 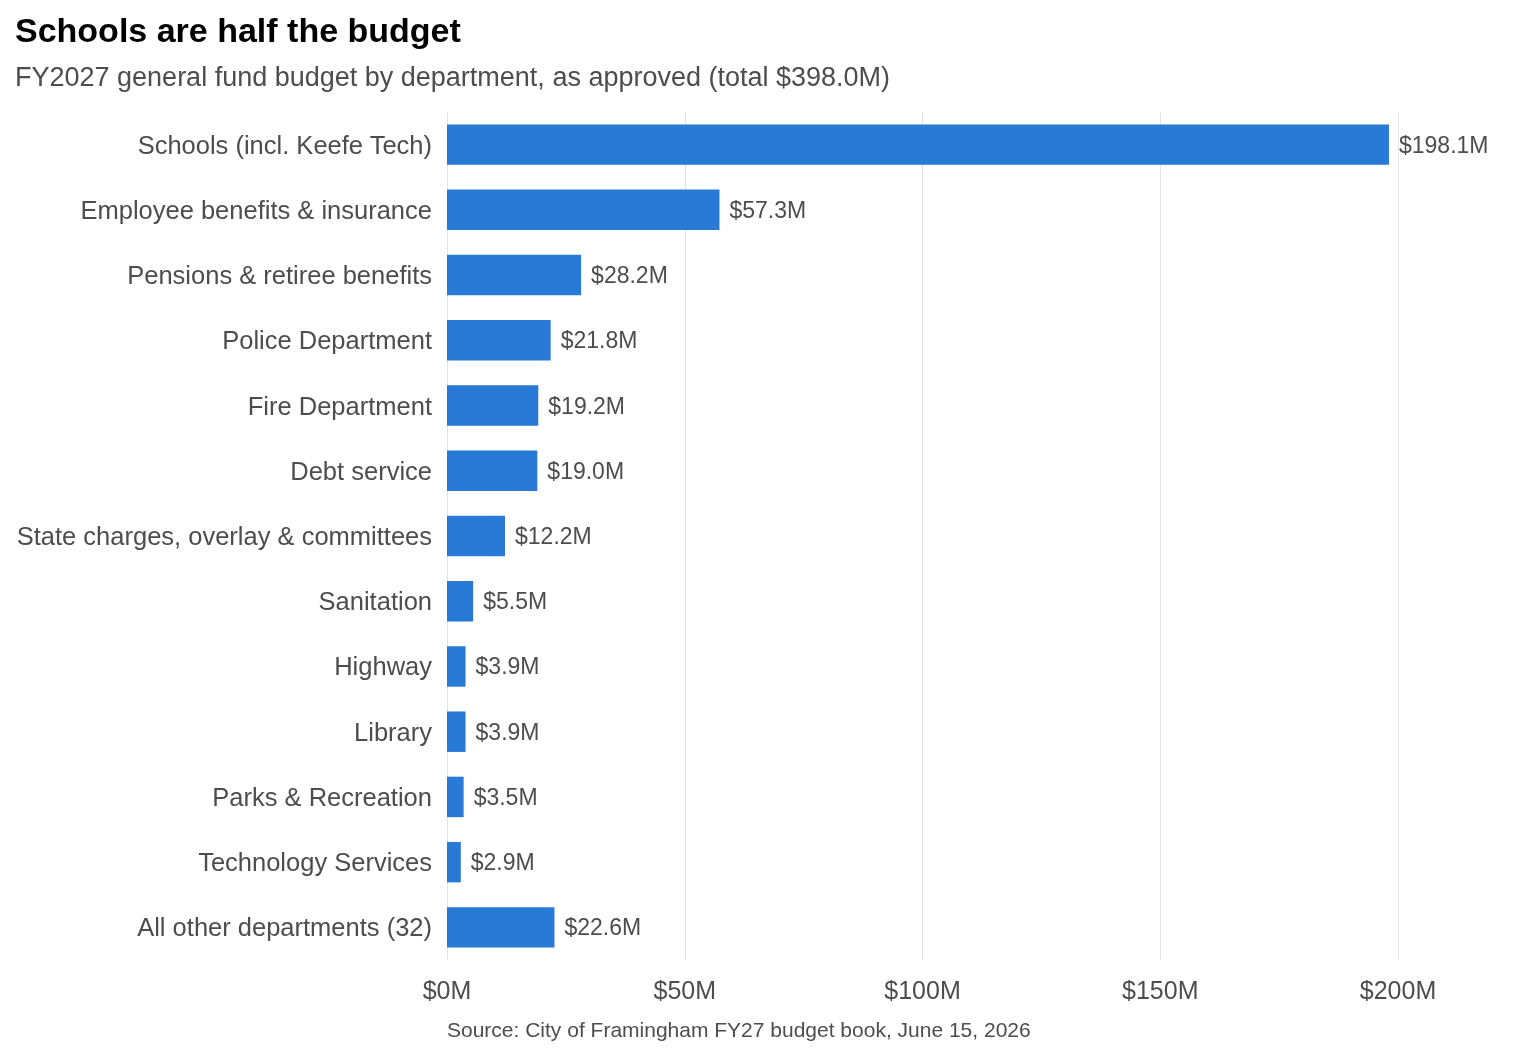 I want to click on y-tick-label: Library, so click(x=393, y=731).